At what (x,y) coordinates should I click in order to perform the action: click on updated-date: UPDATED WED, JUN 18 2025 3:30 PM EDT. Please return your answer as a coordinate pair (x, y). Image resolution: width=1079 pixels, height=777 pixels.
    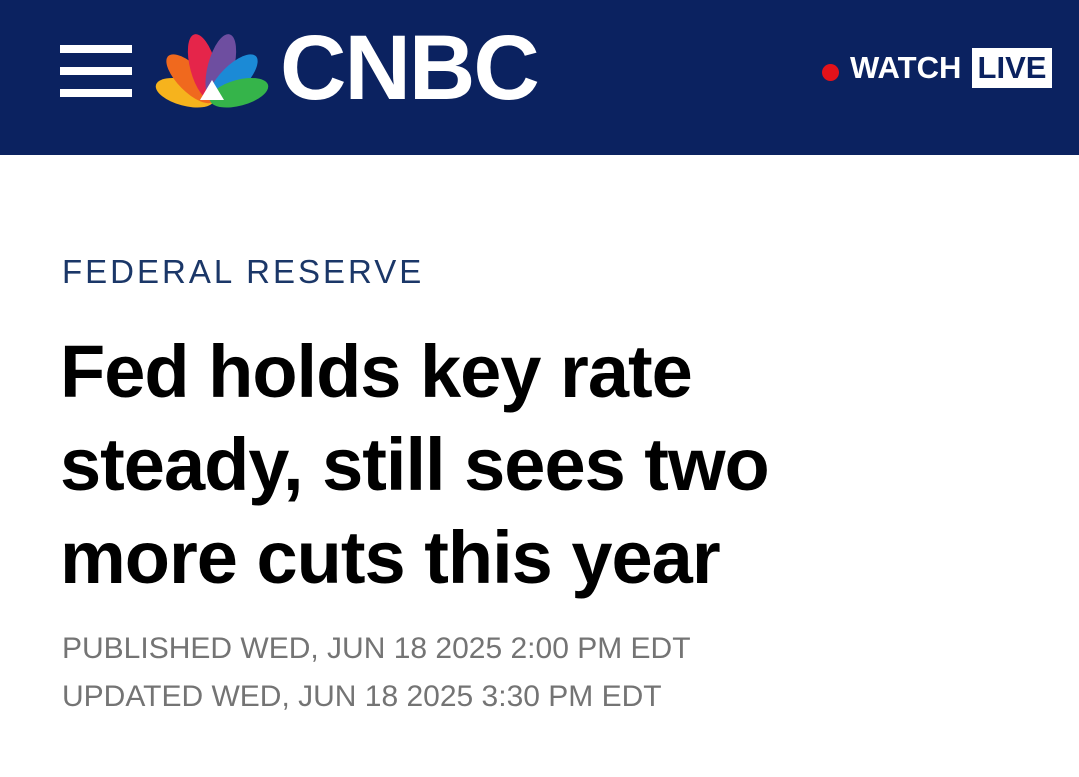
    Looking at the image, I should click on (362, 696).